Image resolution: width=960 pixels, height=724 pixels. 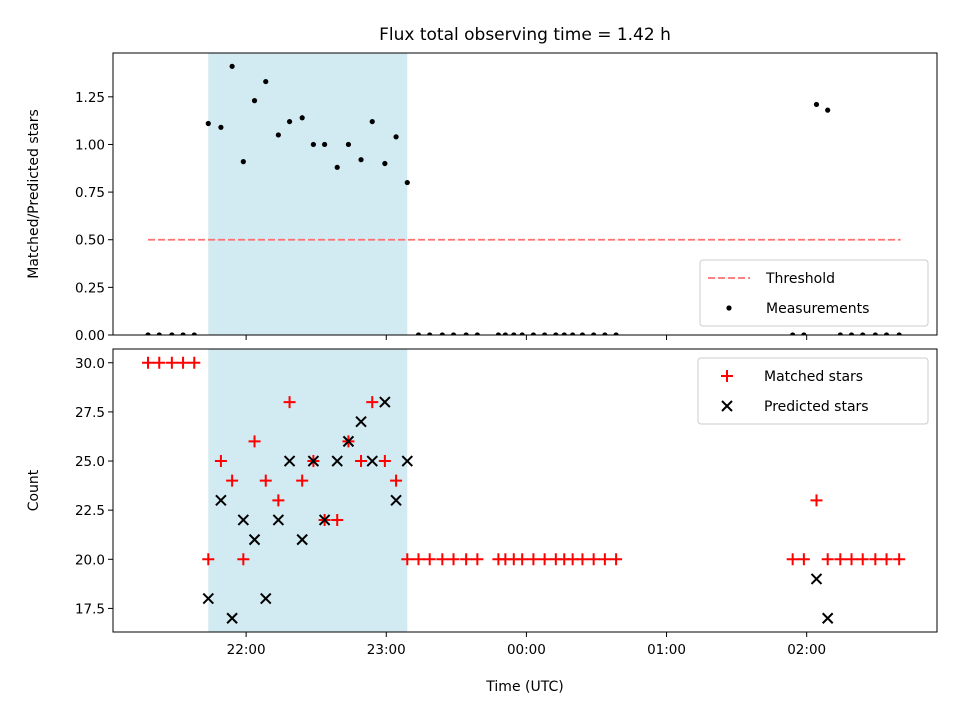 I want to click on x-tick-label: 22:00, so click(x=246, y=650).